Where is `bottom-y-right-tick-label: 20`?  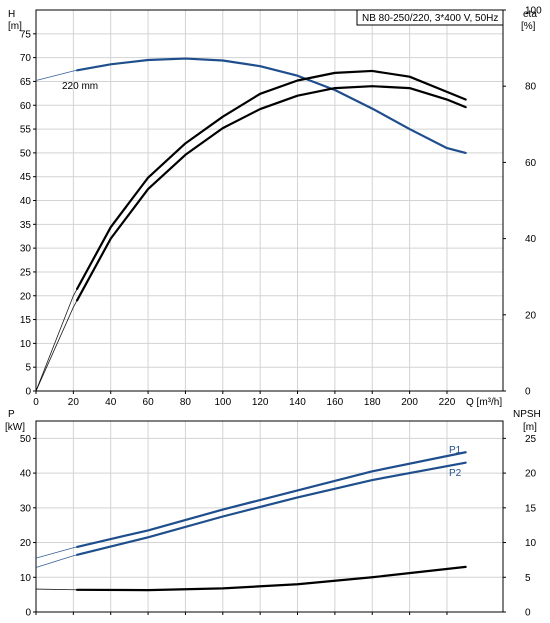
bottom-y-right-tick-label: 20 is located at coordinates (531, 474).